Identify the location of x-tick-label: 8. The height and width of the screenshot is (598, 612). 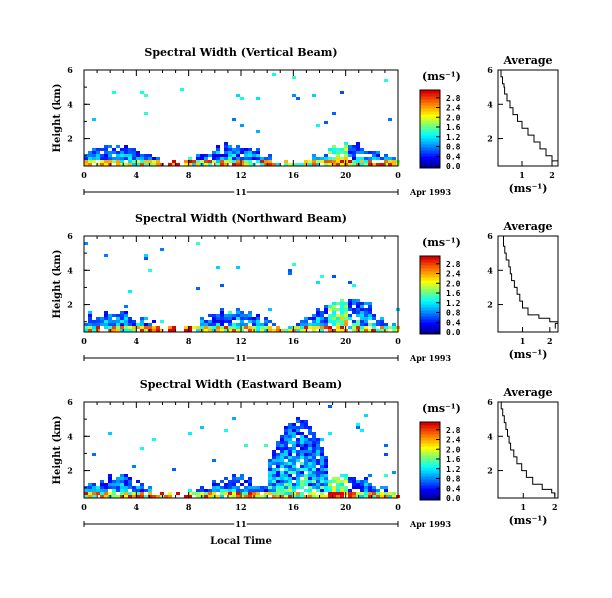
(189, 175).